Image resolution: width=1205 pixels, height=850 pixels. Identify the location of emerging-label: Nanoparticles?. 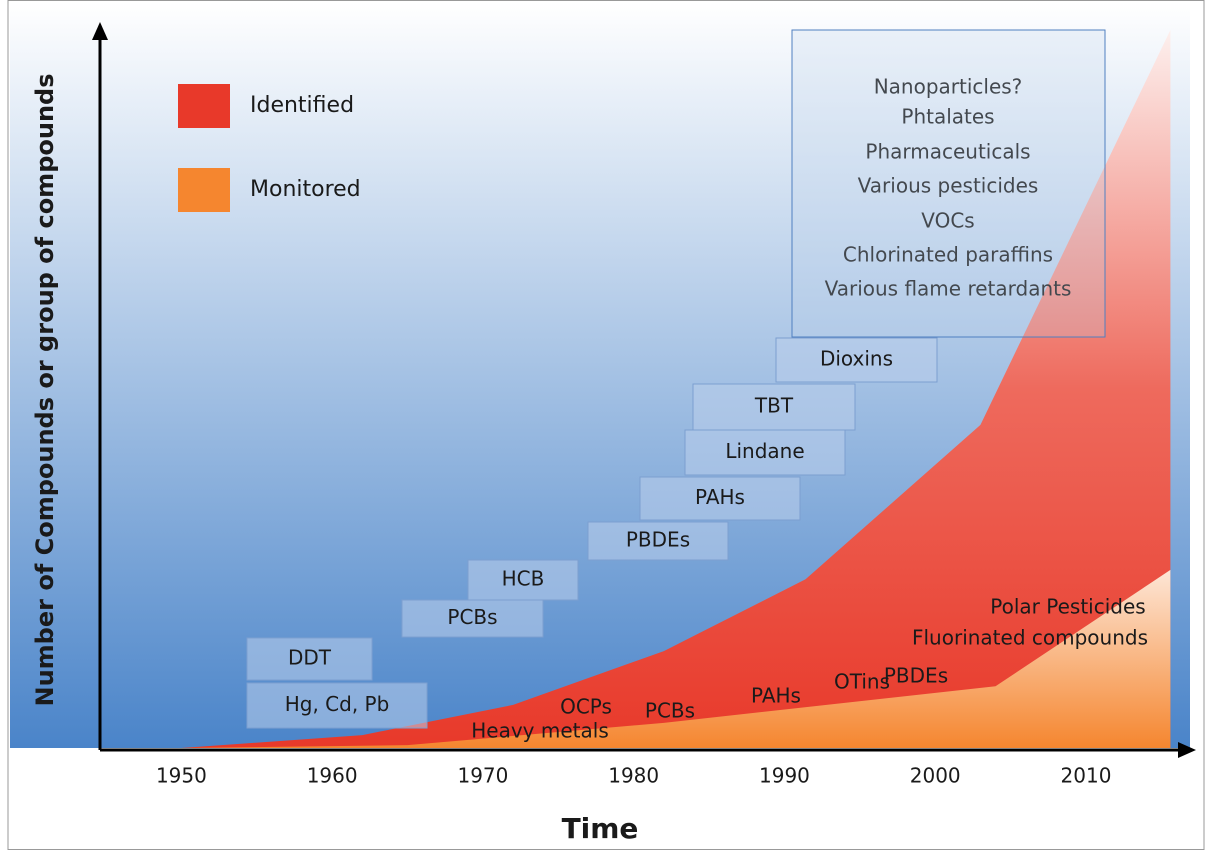
(948, 87).